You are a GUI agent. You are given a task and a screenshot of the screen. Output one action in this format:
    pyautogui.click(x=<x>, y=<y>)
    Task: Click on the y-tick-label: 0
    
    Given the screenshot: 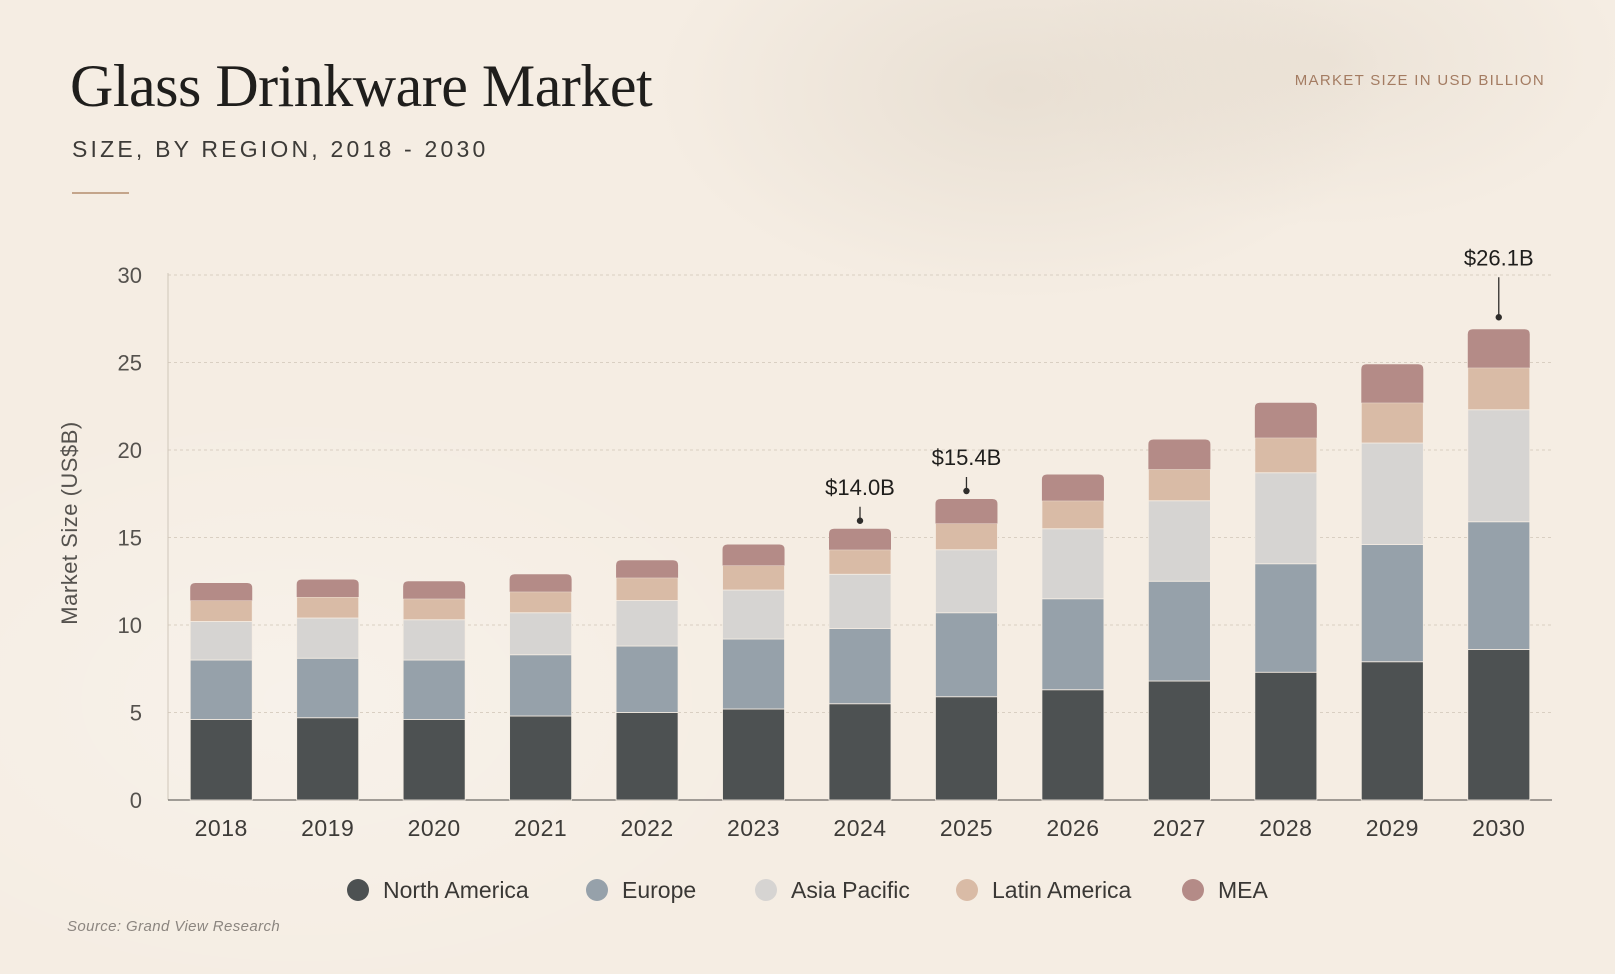 What is the action you would take?
    pyautogui.click(x=136, y=800)
    